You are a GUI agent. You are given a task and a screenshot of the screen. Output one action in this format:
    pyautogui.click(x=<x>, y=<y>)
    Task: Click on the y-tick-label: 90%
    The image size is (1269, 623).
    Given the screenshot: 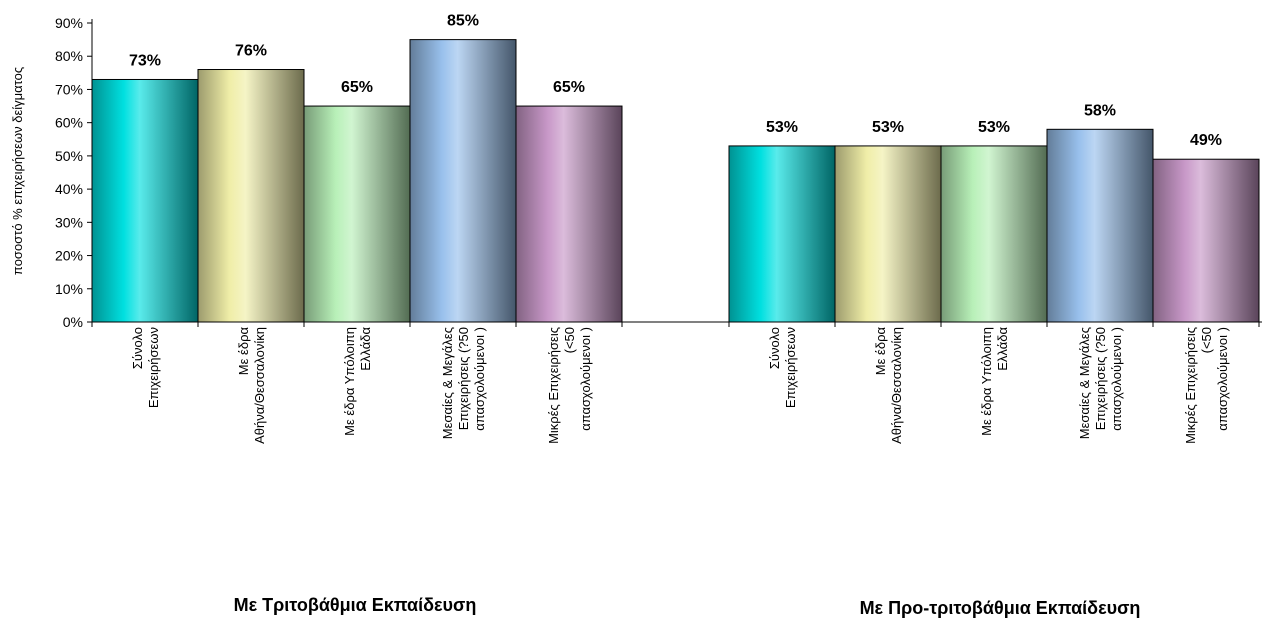 What is the action you would take?
    pyautogui.click(x=69, y=23)
    